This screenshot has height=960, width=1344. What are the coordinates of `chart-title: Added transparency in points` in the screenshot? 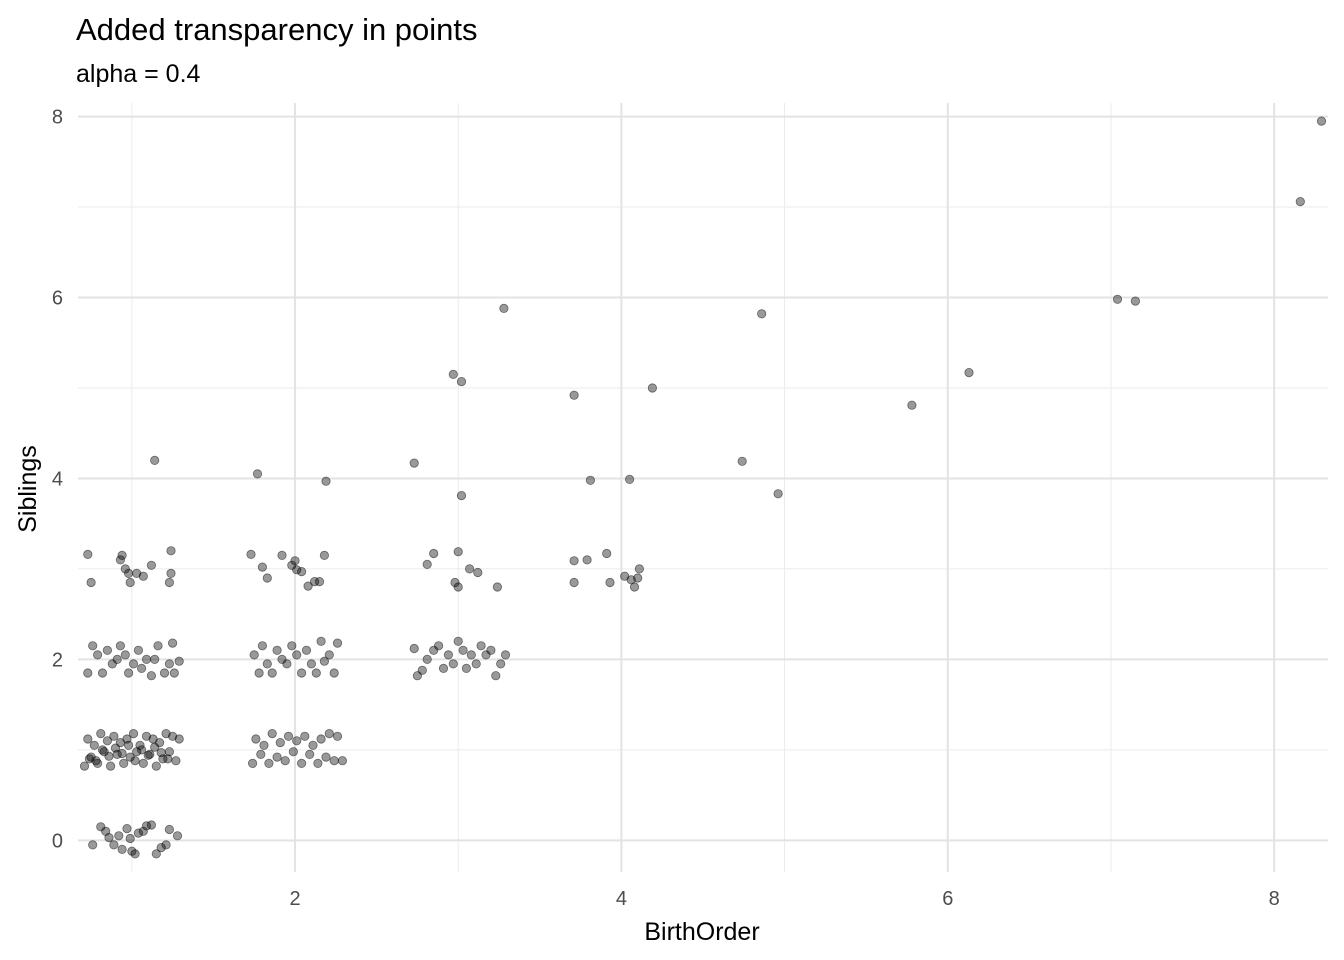 It's located at (277, 29).